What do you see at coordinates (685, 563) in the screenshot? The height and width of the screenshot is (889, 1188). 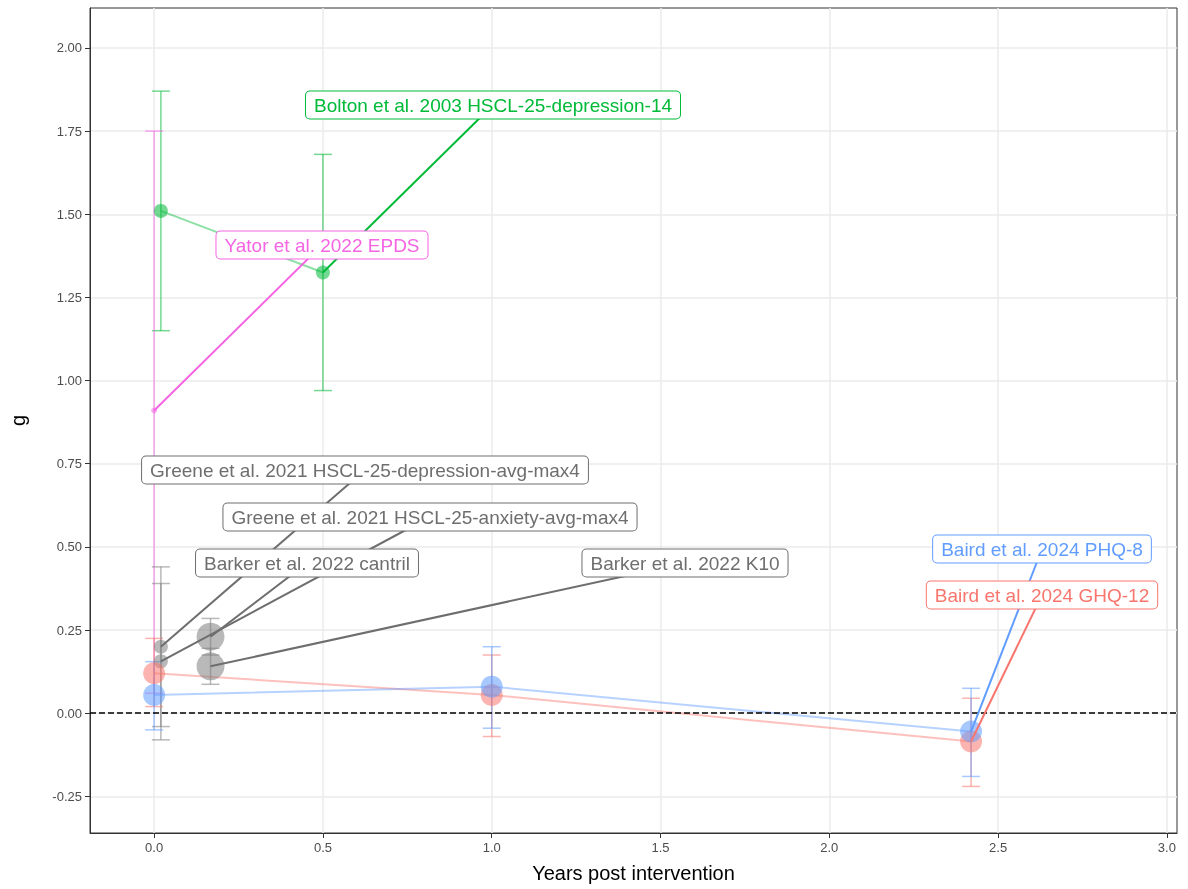 I see `text: Barker et al. 2022 K10` at bounding box center [685, 563].